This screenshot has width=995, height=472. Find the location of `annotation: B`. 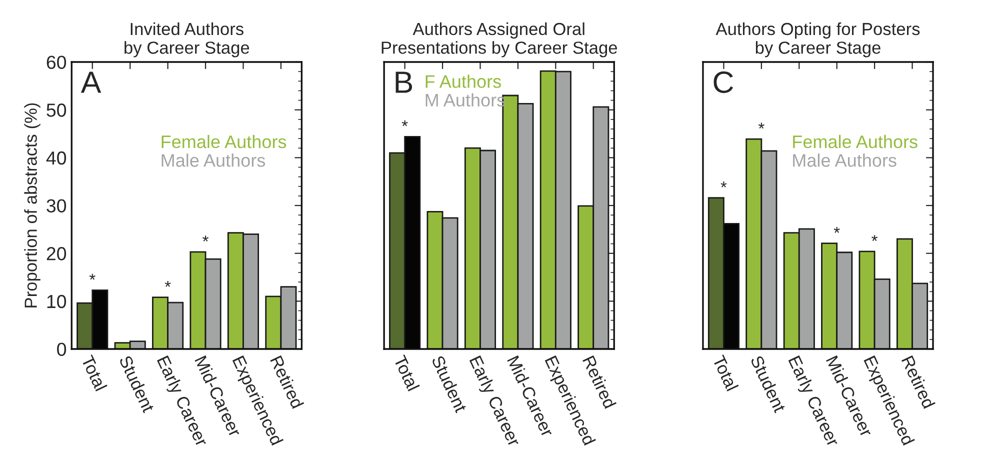

annotation: B is located at coordinates (404, 82).